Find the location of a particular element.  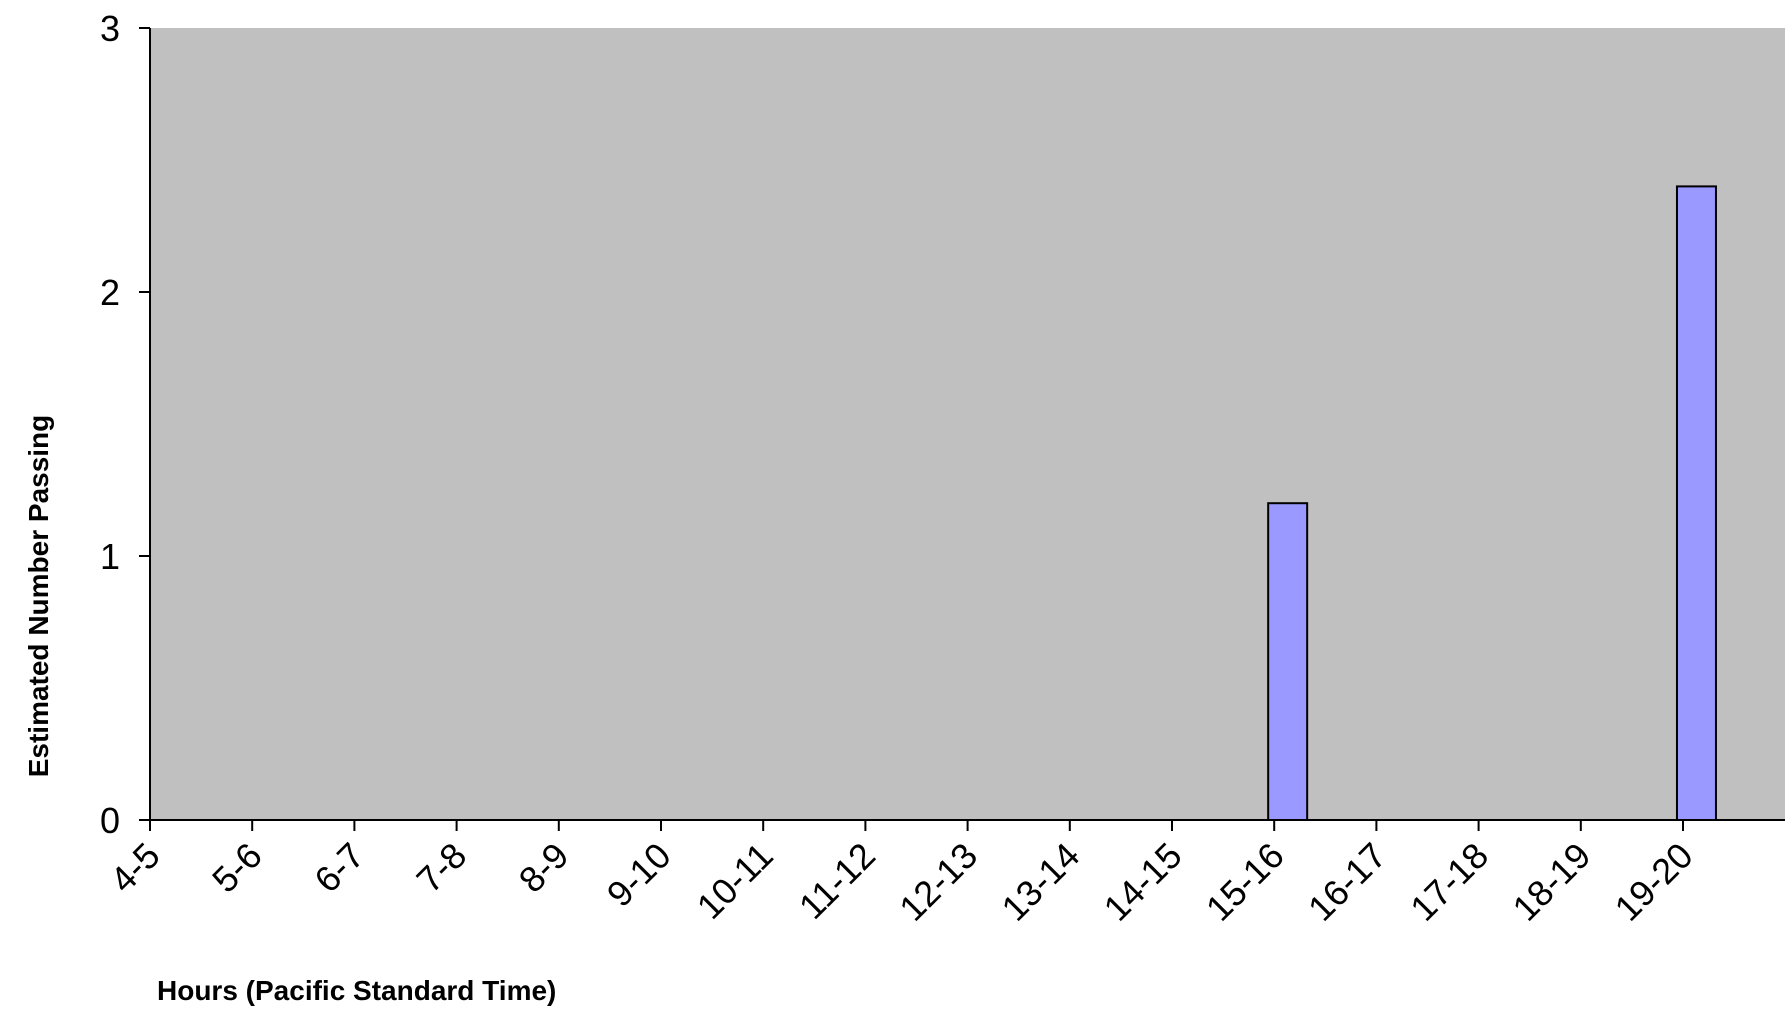

x-tick-label-6-7: 6-7 is located at coordinates (339, 868).